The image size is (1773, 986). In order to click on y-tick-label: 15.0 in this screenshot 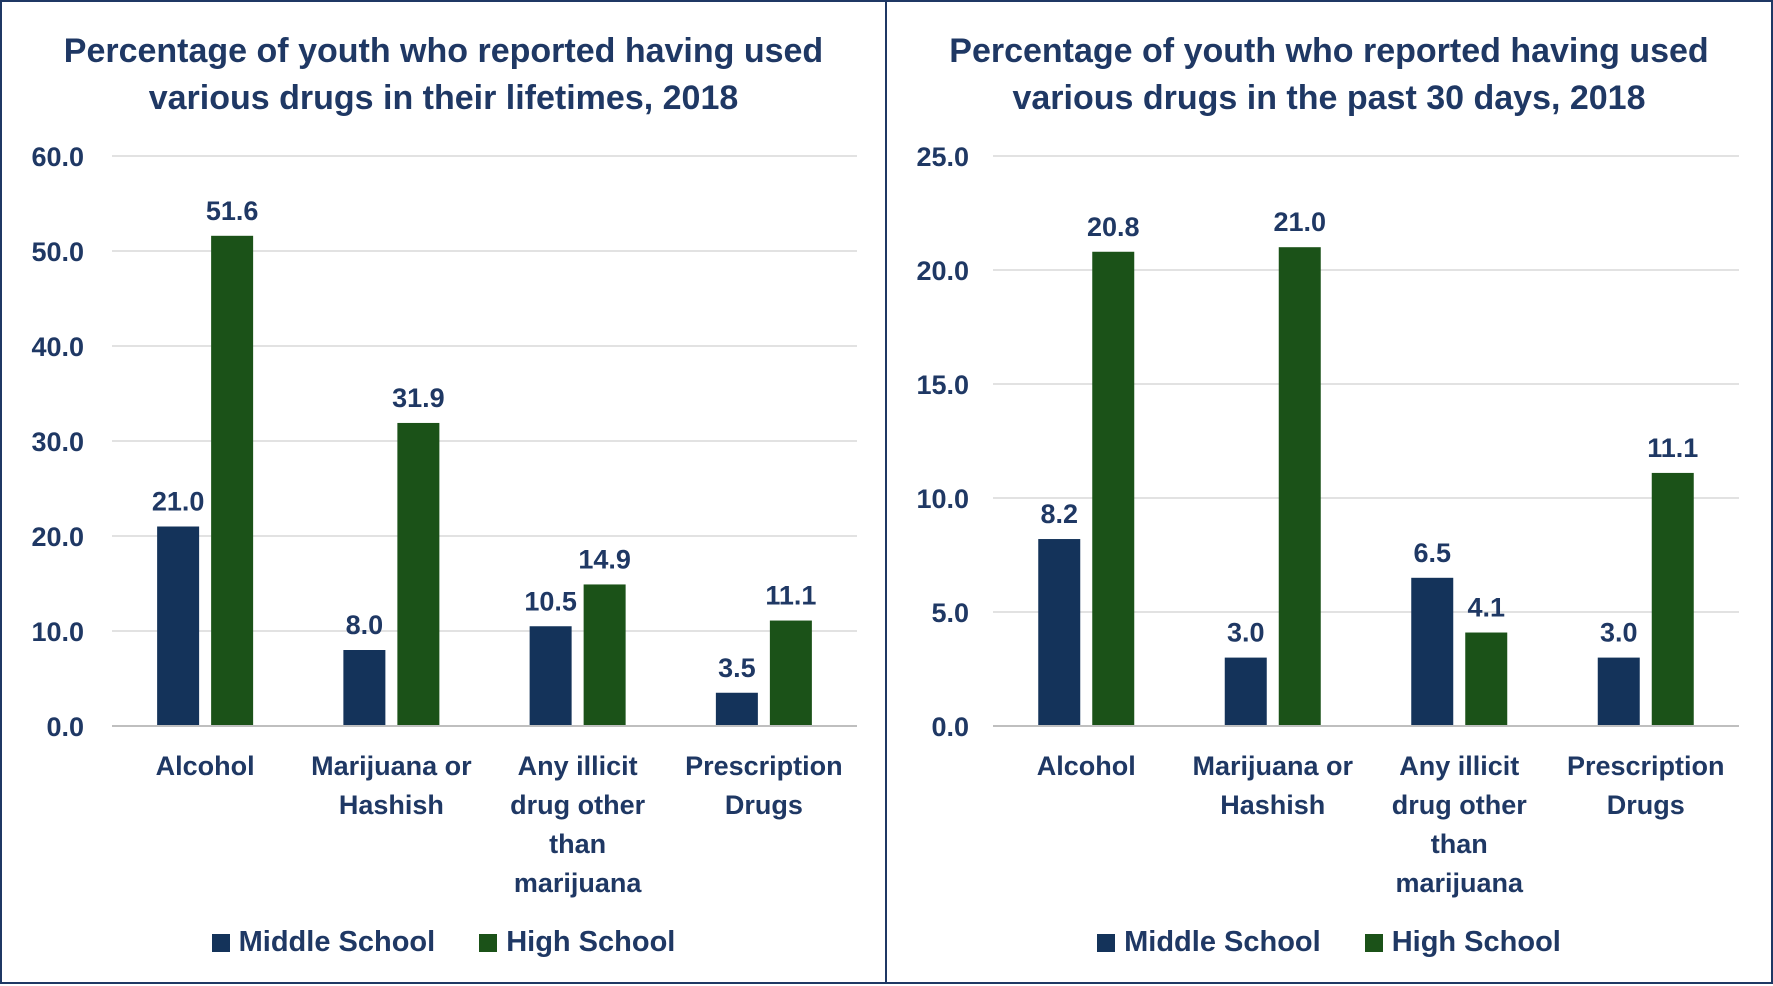, I will do `click(942, 385)`.